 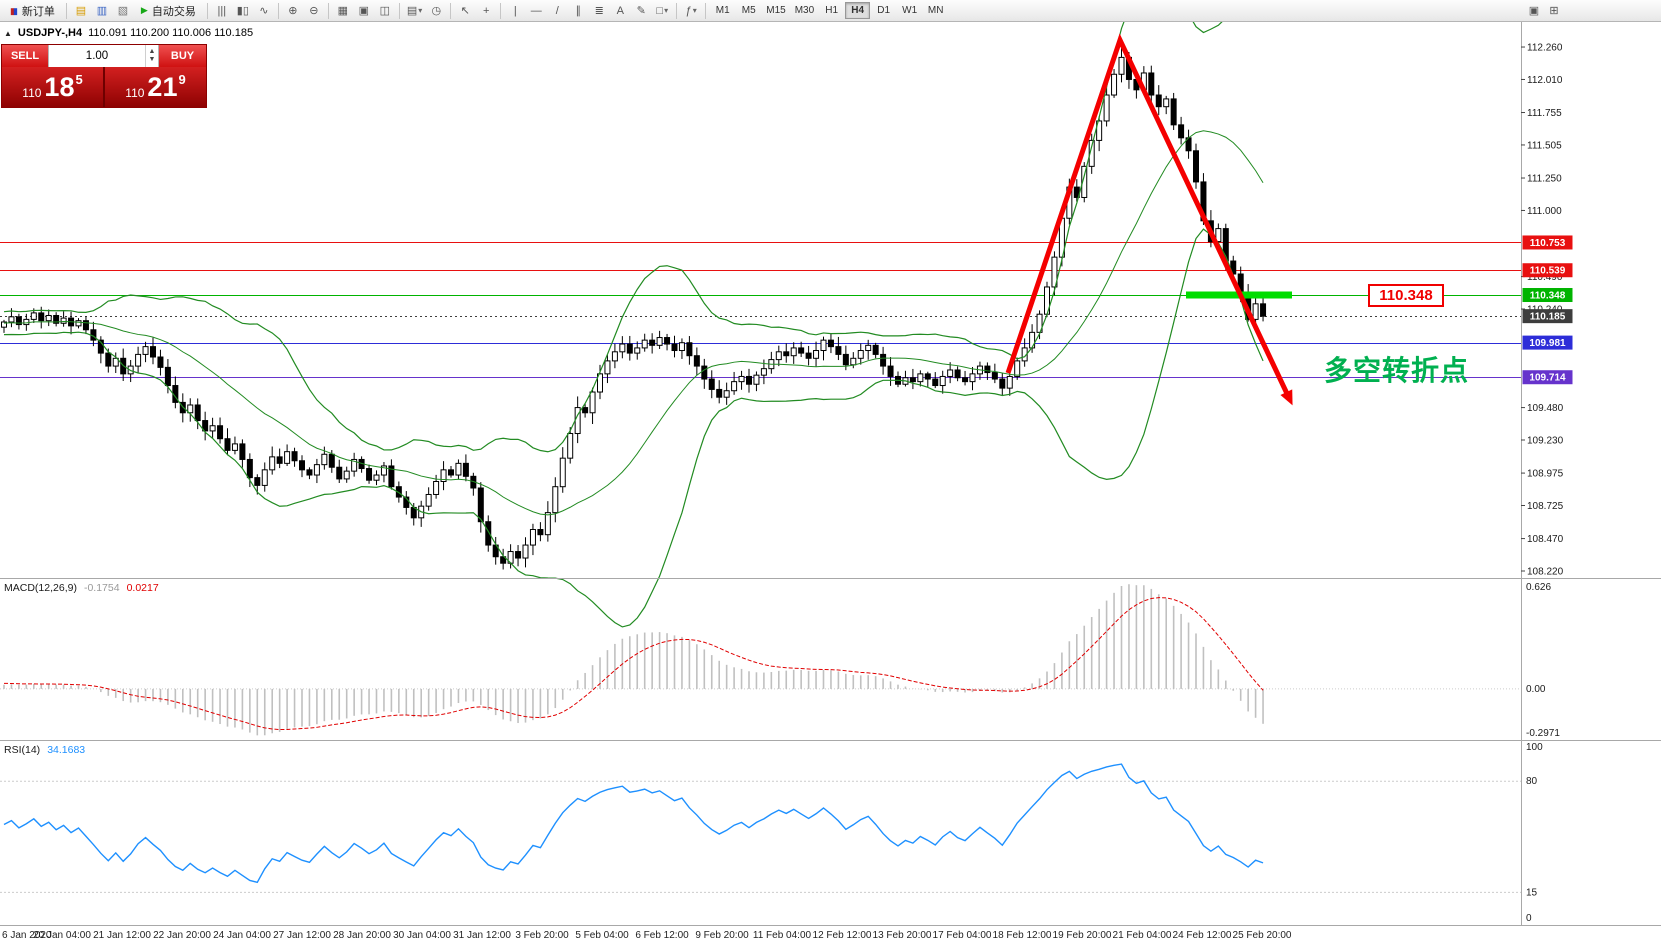 I want to click on label-tool-icon: ✎, so click(x=641, y=11).